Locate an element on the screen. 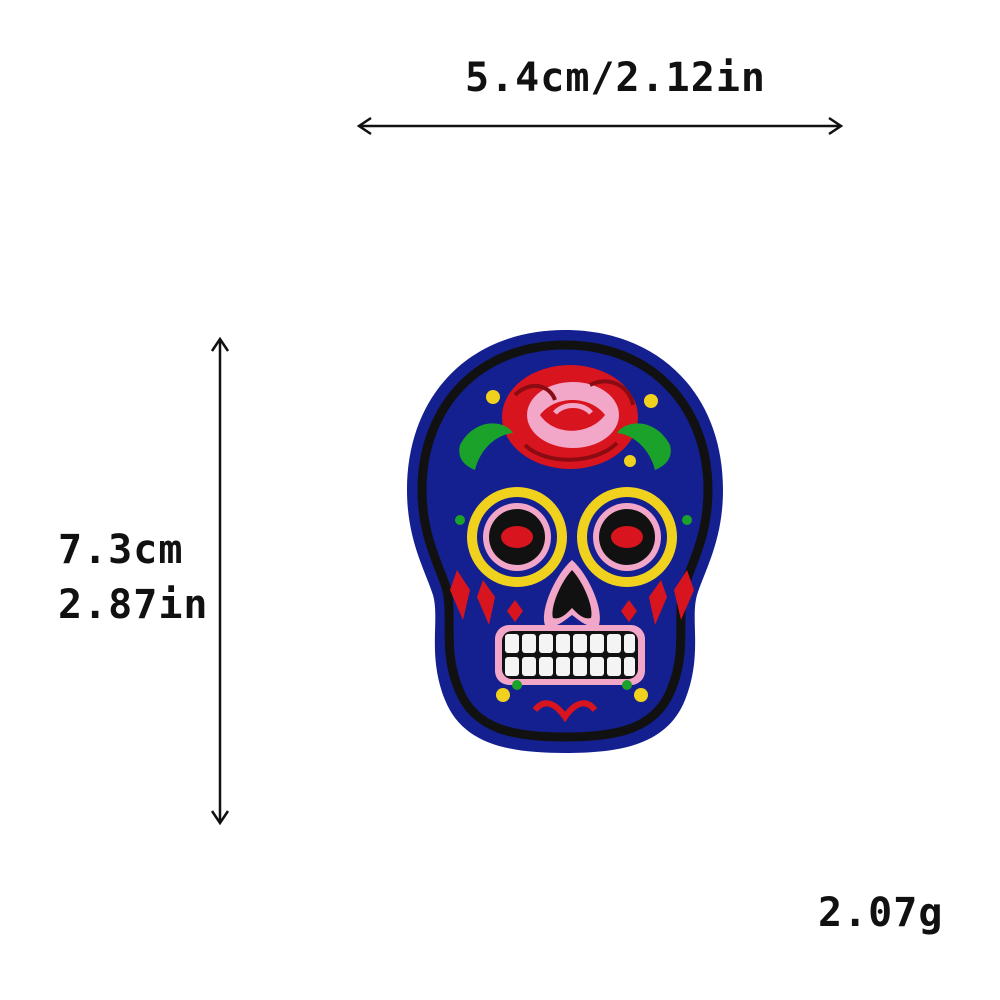 The image size is (1000, 1000). horizontal-double-arrow-icon is located at coordinates (600, 126).